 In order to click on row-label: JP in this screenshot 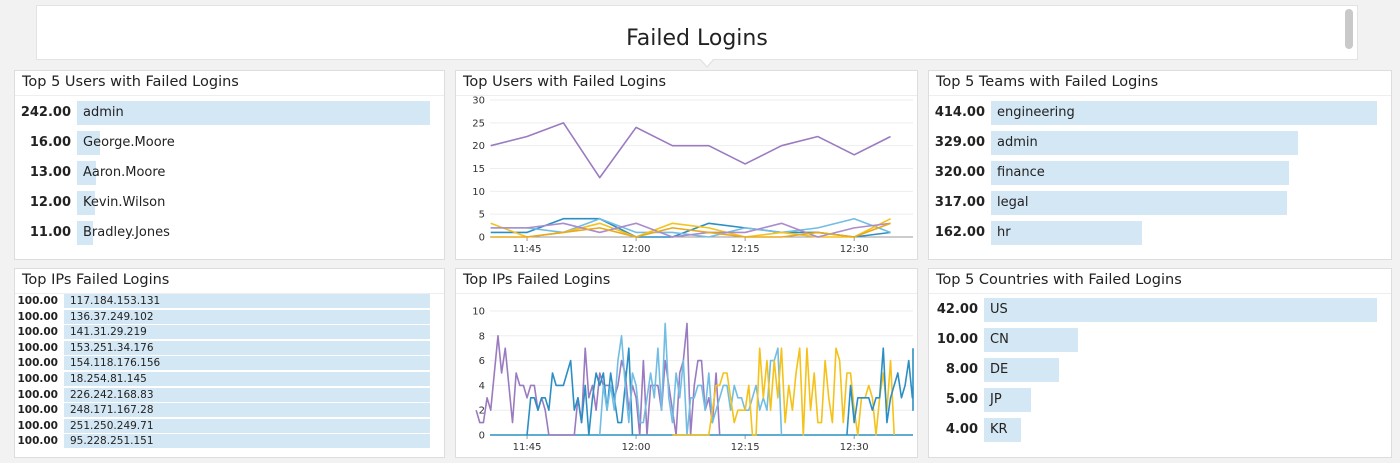, I will do `click(996, 399)`.